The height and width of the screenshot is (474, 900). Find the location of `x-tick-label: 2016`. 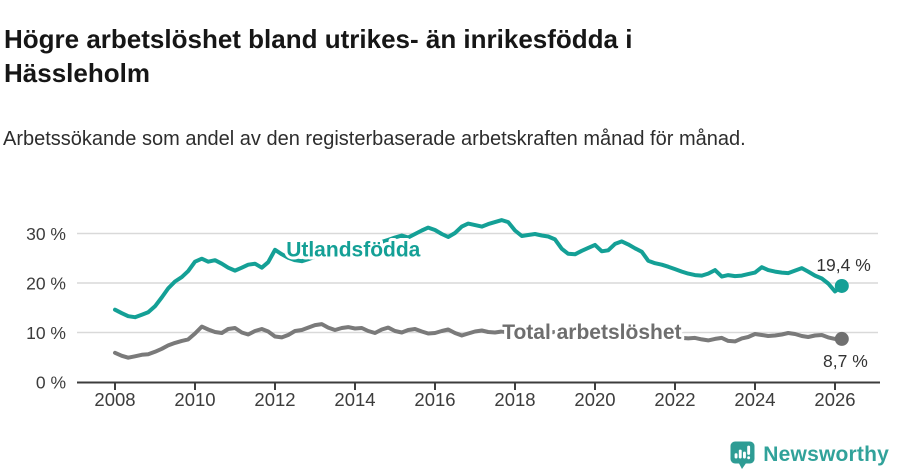

x-tick-label: 2016 is located at coordinates (434, 399).